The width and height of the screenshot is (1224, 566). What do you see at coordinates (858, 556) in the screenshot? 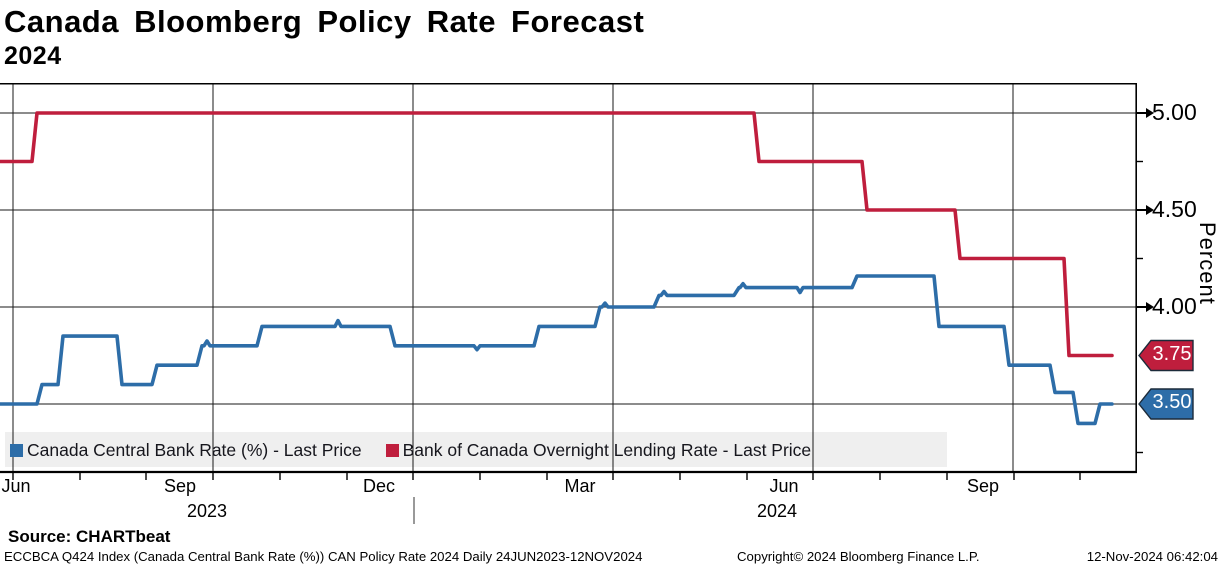
I see `footer-copyright: Copyright© 2024 Bloomberg Finance L.P.` at bounding box center [858, 556].